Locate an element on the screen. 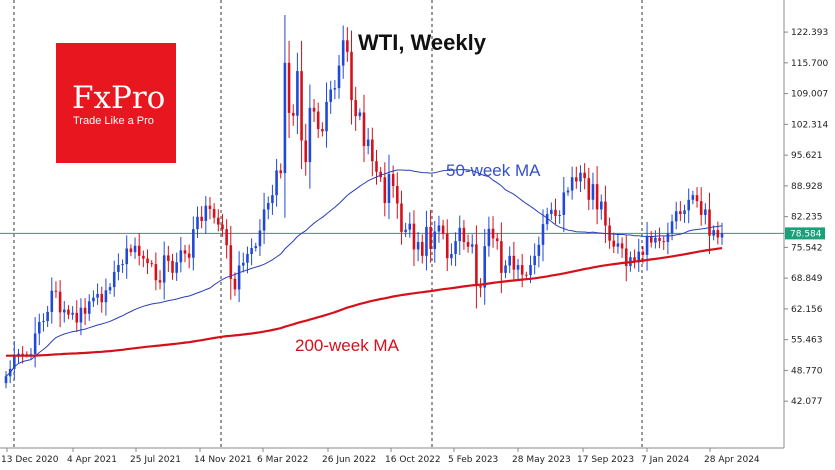  y-tick-label-5: 88.928 is located at coordinates (807, 187).